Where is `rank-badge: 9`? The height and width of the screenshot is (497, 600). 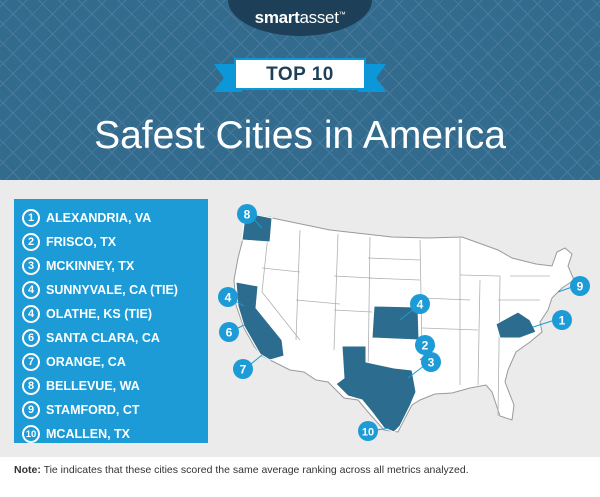 rank-badge: 9 is located at coordinates (31, 410).